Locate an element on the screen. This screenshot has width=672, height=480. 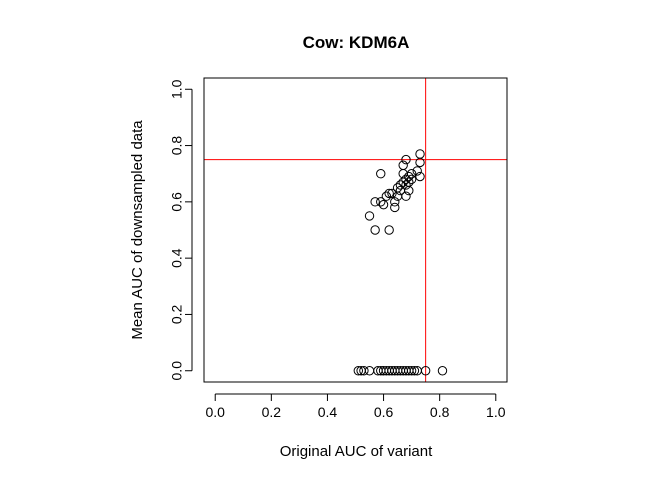
y-tick-label: 0.4 is located at coordinates (177, 258).